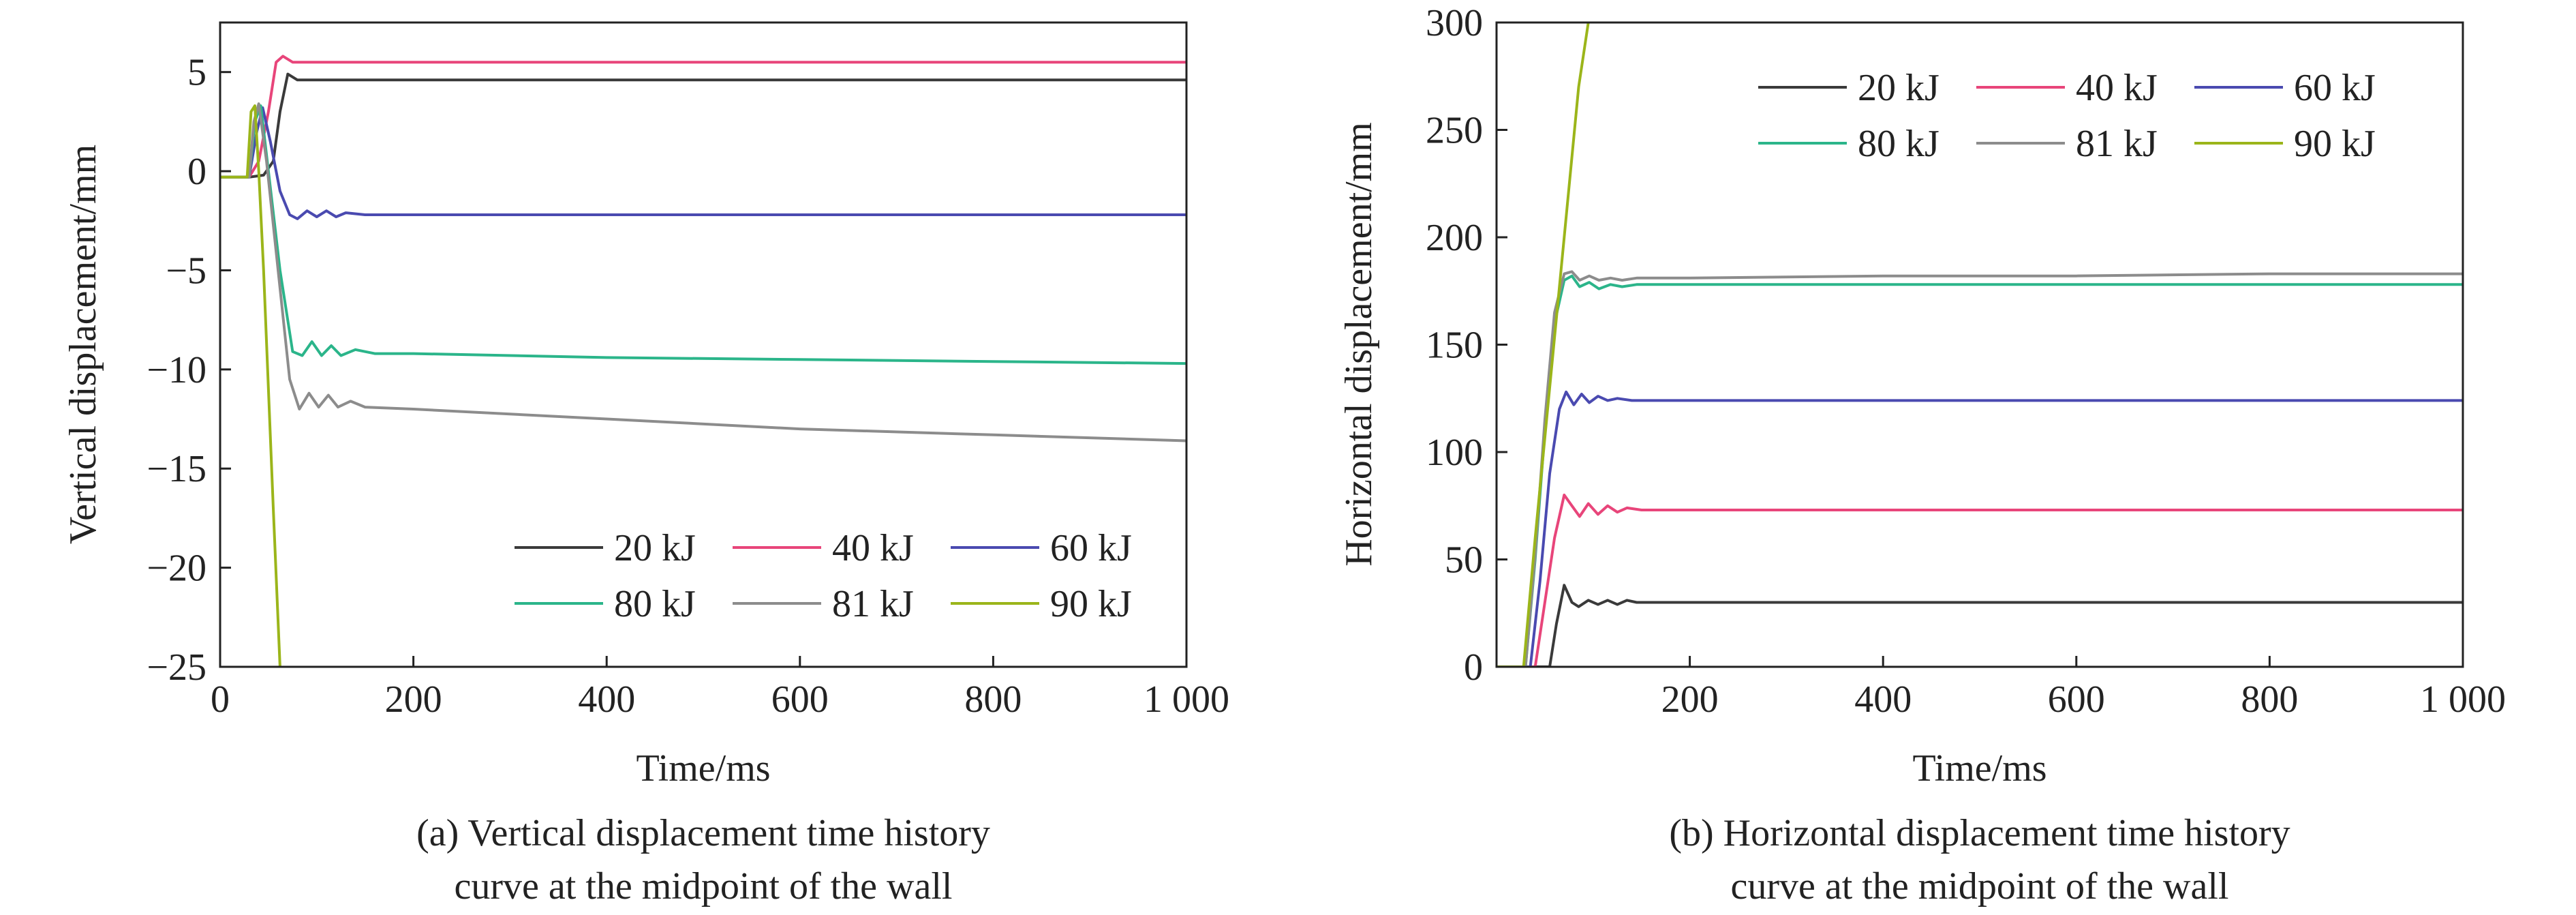 Image resolution: width=2576 pixels, height=915 pixels. Describe the element at coordinates (1980, 580) in the screenshot. I see `series-line-40-kj` at that location.